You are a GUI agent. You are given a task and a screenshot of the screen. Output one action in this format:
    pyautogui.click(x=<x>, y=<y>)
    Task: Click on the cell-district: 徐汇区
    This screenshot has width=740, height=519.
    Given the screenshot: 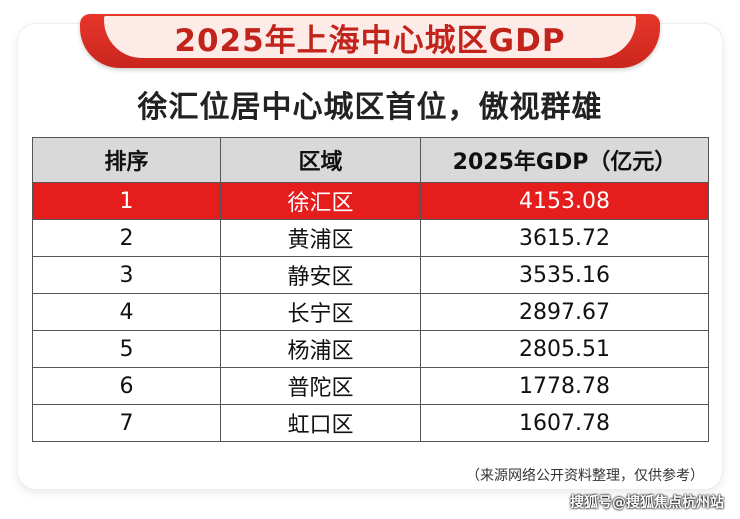 What is the action you would take?
    pyautogui.click(x=320, y=201)
    